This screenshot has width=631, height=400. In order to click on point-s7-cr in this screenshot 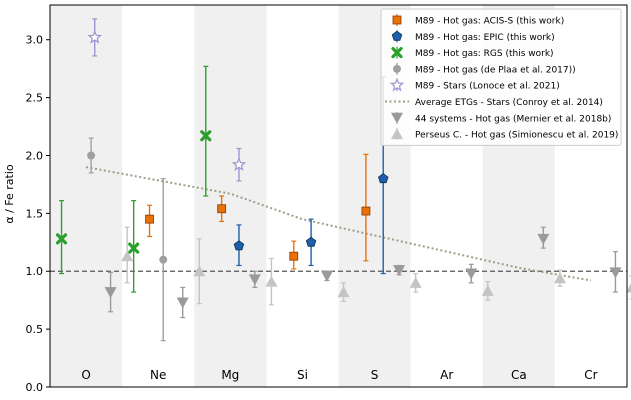, I will do `click(628, 288)`.